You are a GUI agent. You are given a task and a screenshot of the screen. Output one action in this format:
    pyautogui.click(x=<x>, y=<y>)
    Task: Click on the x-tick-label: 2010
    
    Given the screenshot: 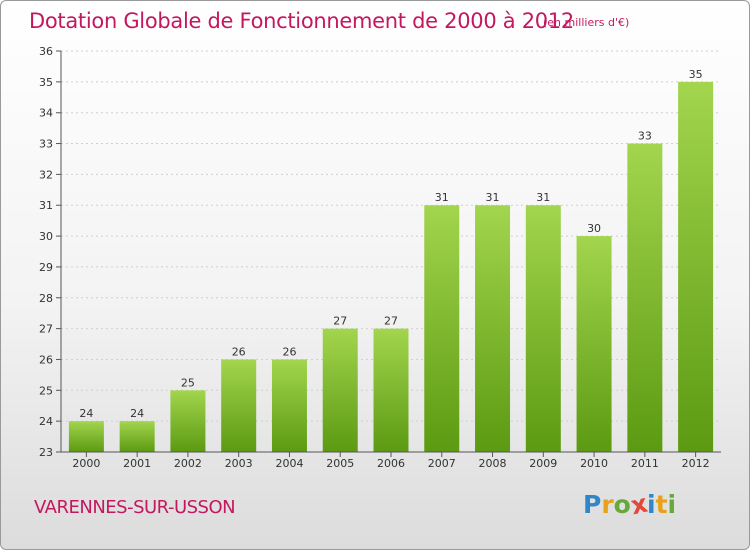 What is the action you would take?
    pyautogui.click(x=594, y=463)
    